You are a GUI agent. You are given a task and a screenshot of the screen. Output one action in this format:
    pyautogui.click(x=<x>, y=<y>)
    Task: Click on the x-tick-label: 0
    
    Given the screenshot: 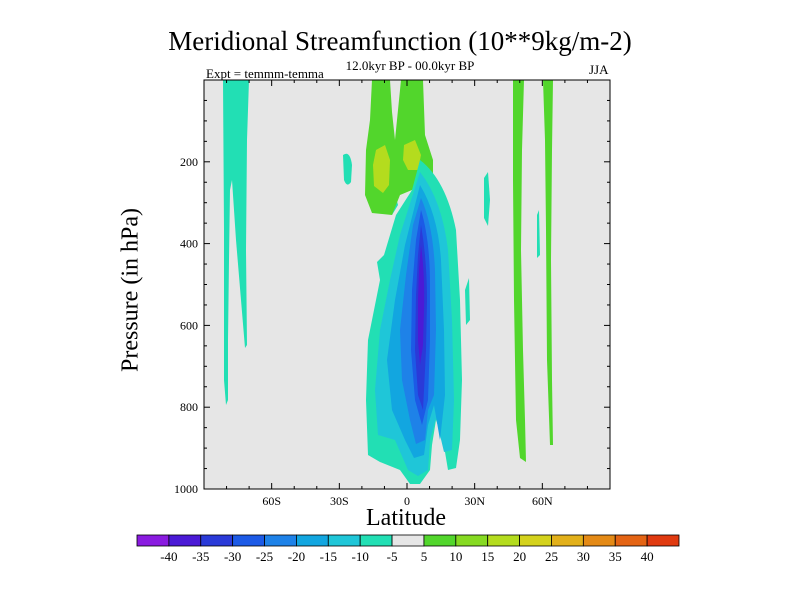 What is the action you would take?
    pyautogui.click(x=407, y=501)
    